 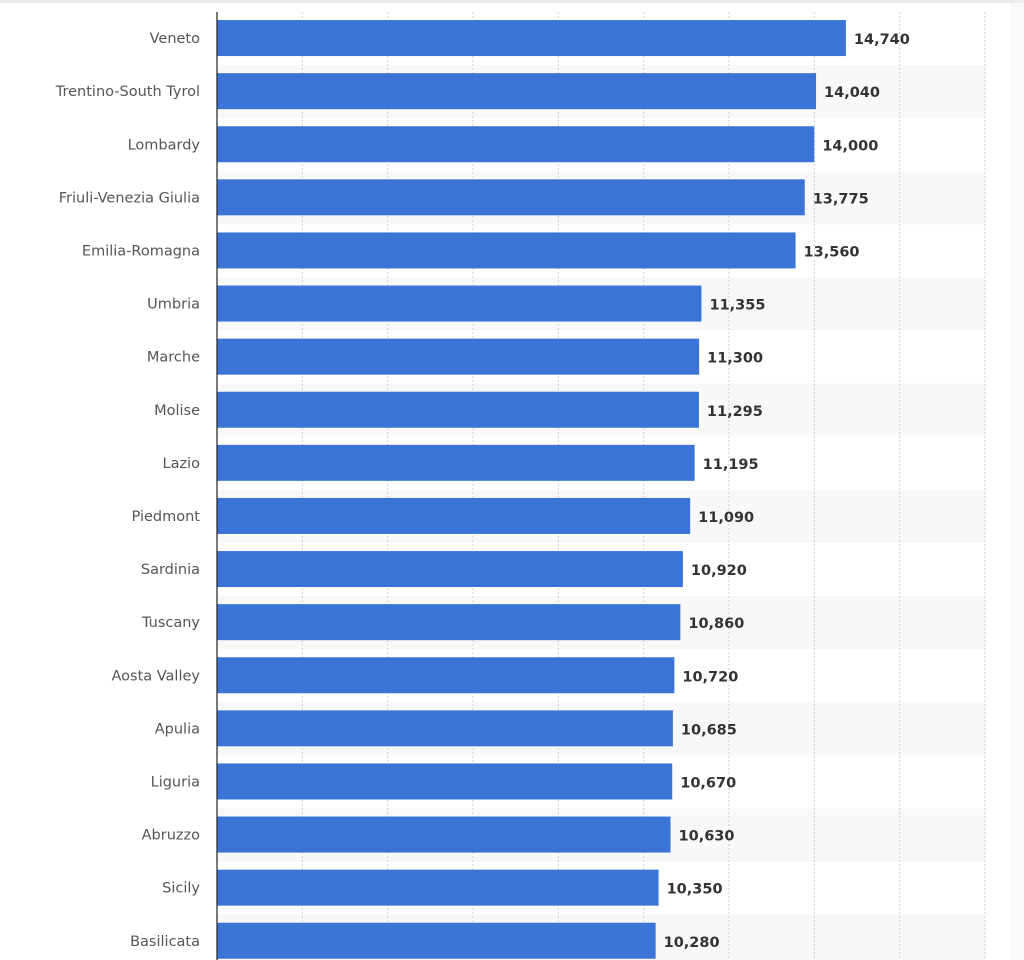 What do you see at coordinates (1017, 481) in the screenshot?
I see `right-margin` at bounding box center [1017, 481].